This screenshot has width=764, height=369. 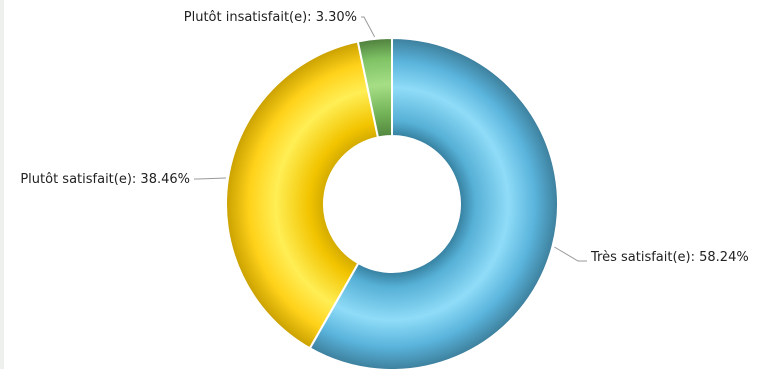 I want to click on slice-label: Plutôt insatisfait(e): 3.30%, so click(x=270, y=17).